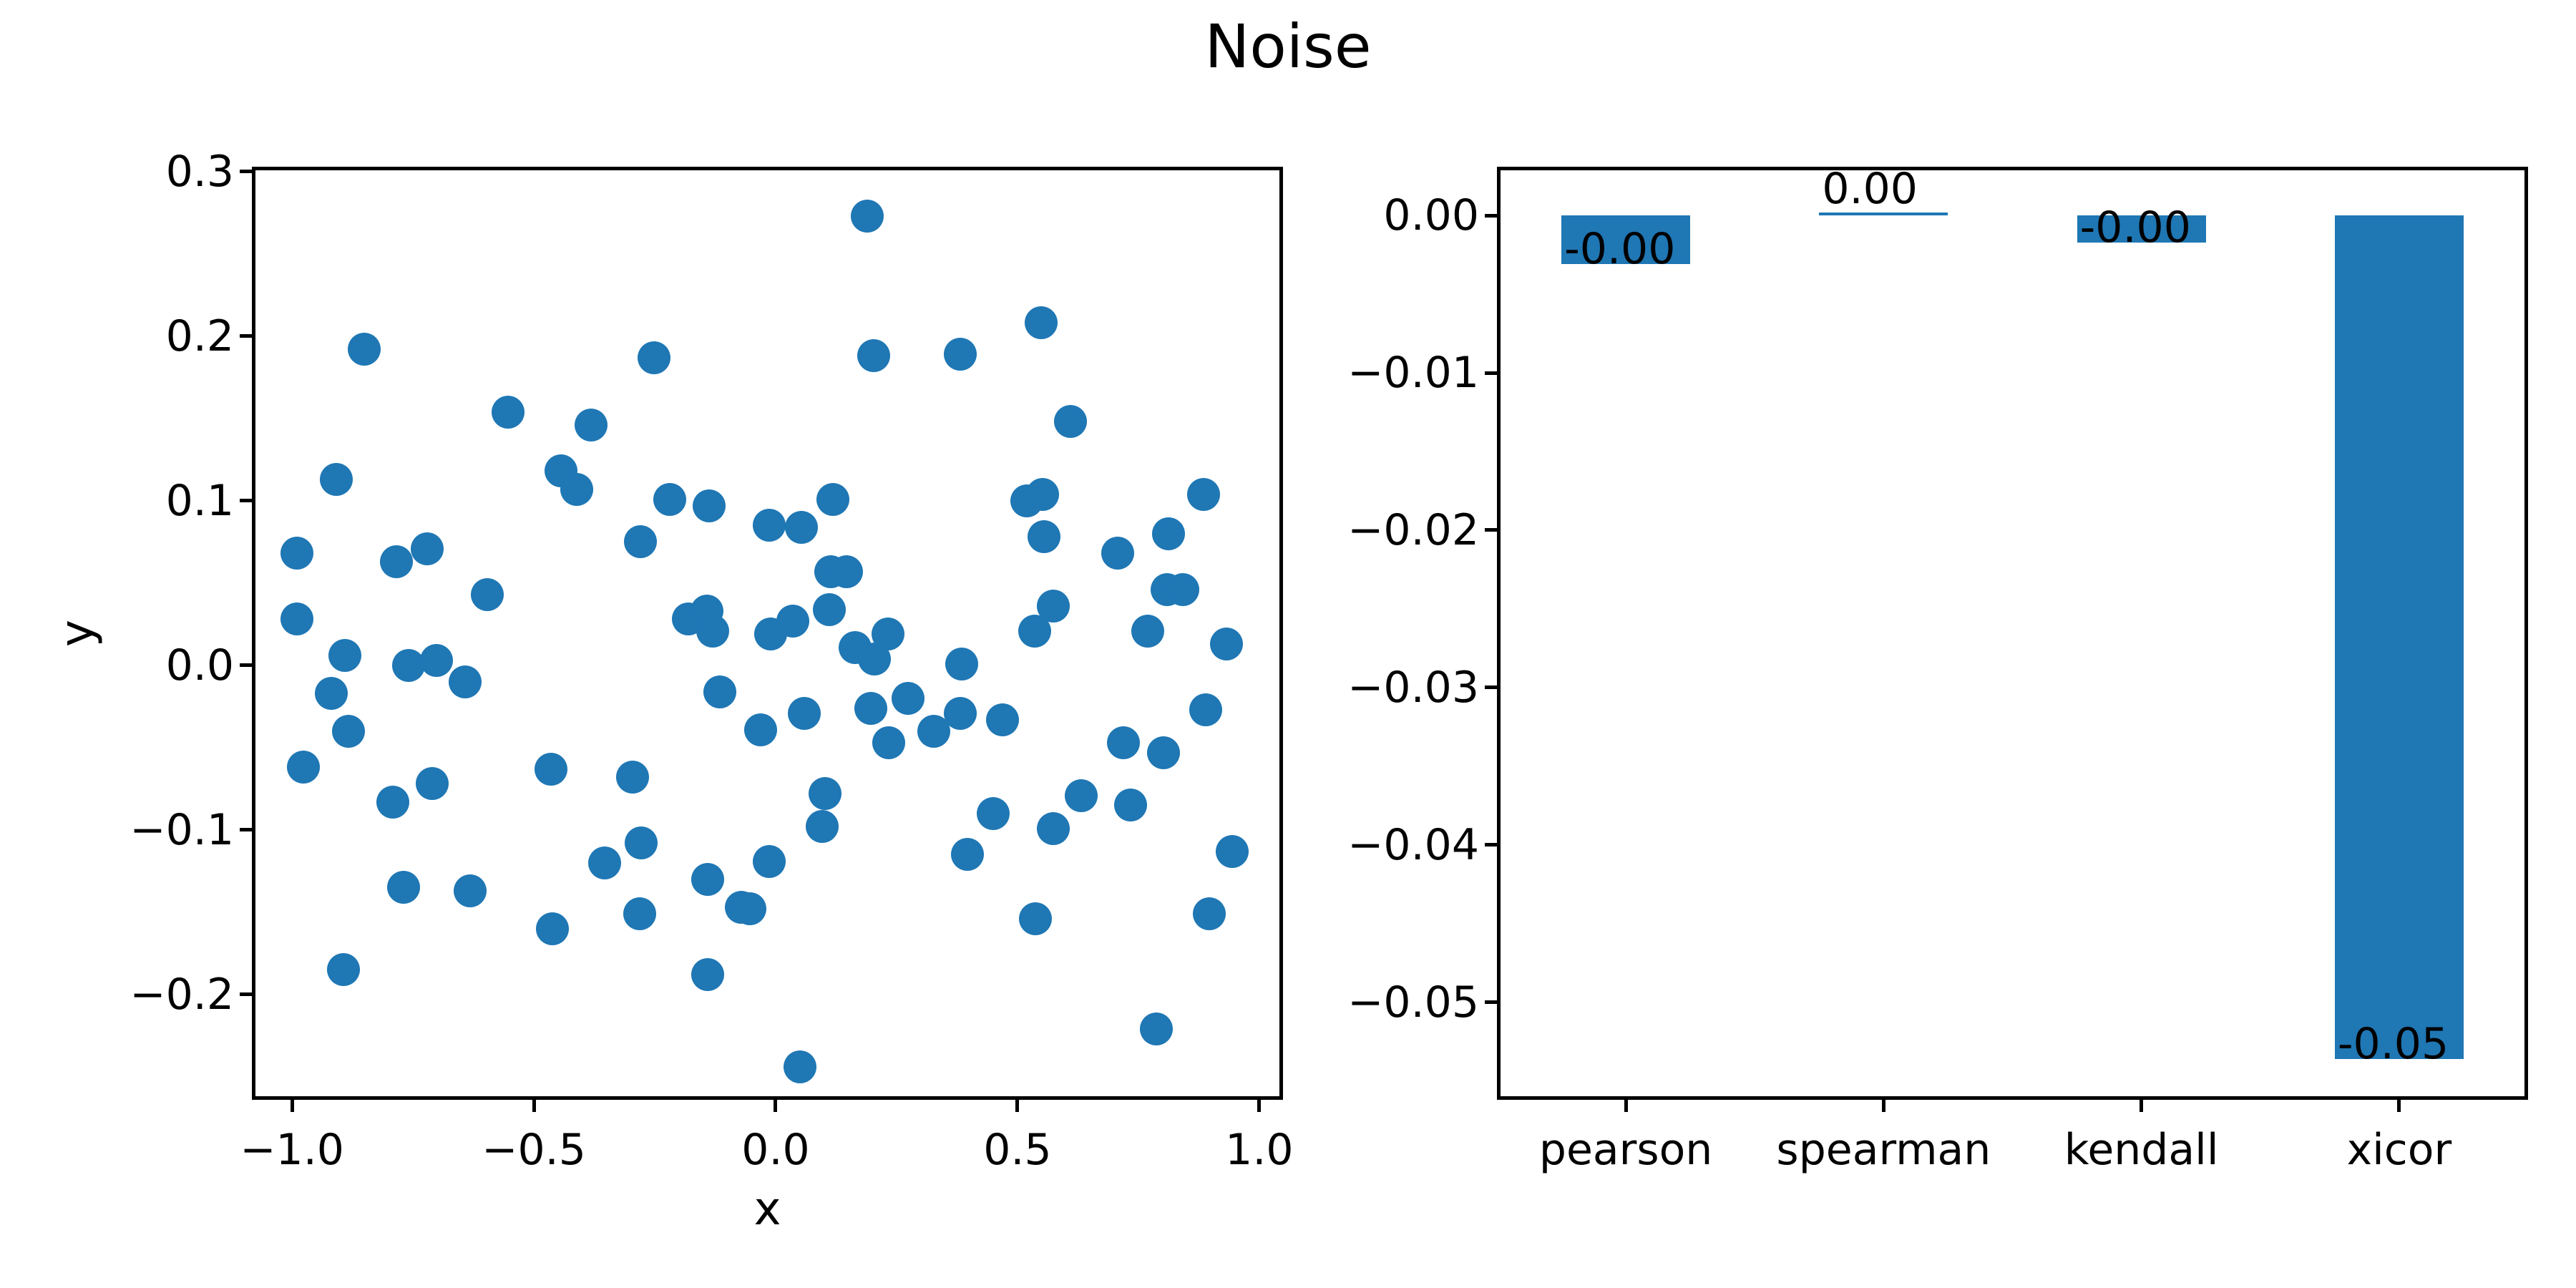 The width and height of the screenshot is (2576, 1288). Describe the element at coordinates (1259, 1150) in the screenshot. I see `x-tick-label: 1.0` at that location.